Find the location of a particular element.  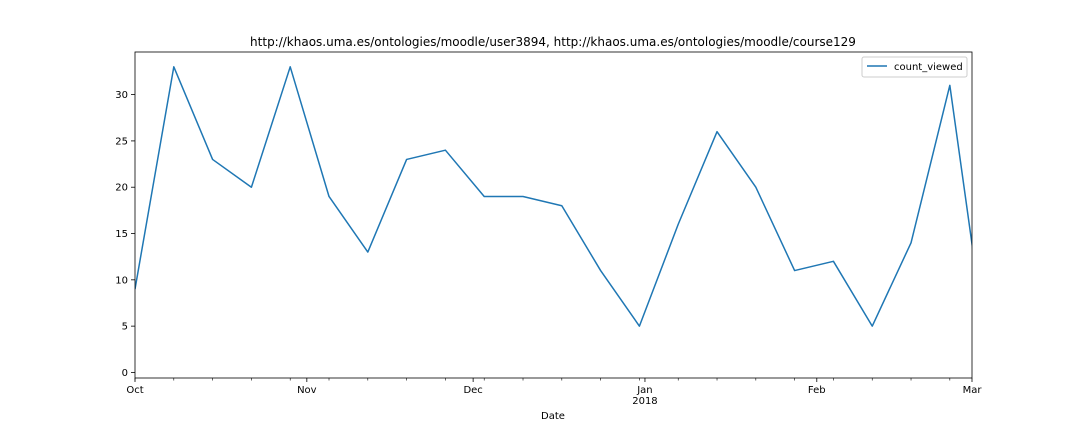

x-tick-label: Mar is located at coordinates (973, 390).